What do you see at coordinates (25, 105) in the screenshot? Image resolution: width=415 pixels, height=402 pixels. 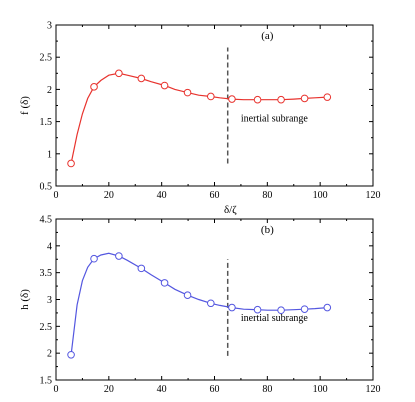 I see `y-axis-label: f (δ)` at bounding box center [25, 105].